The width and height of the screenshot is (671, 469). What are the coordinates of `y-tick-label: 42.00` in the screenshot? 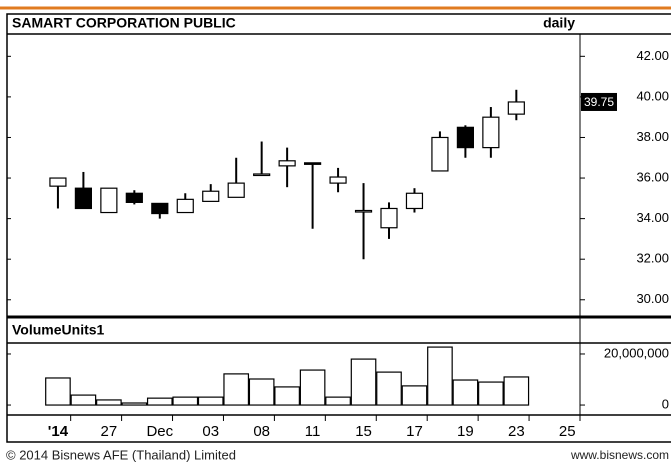 It's located at (652, 55).